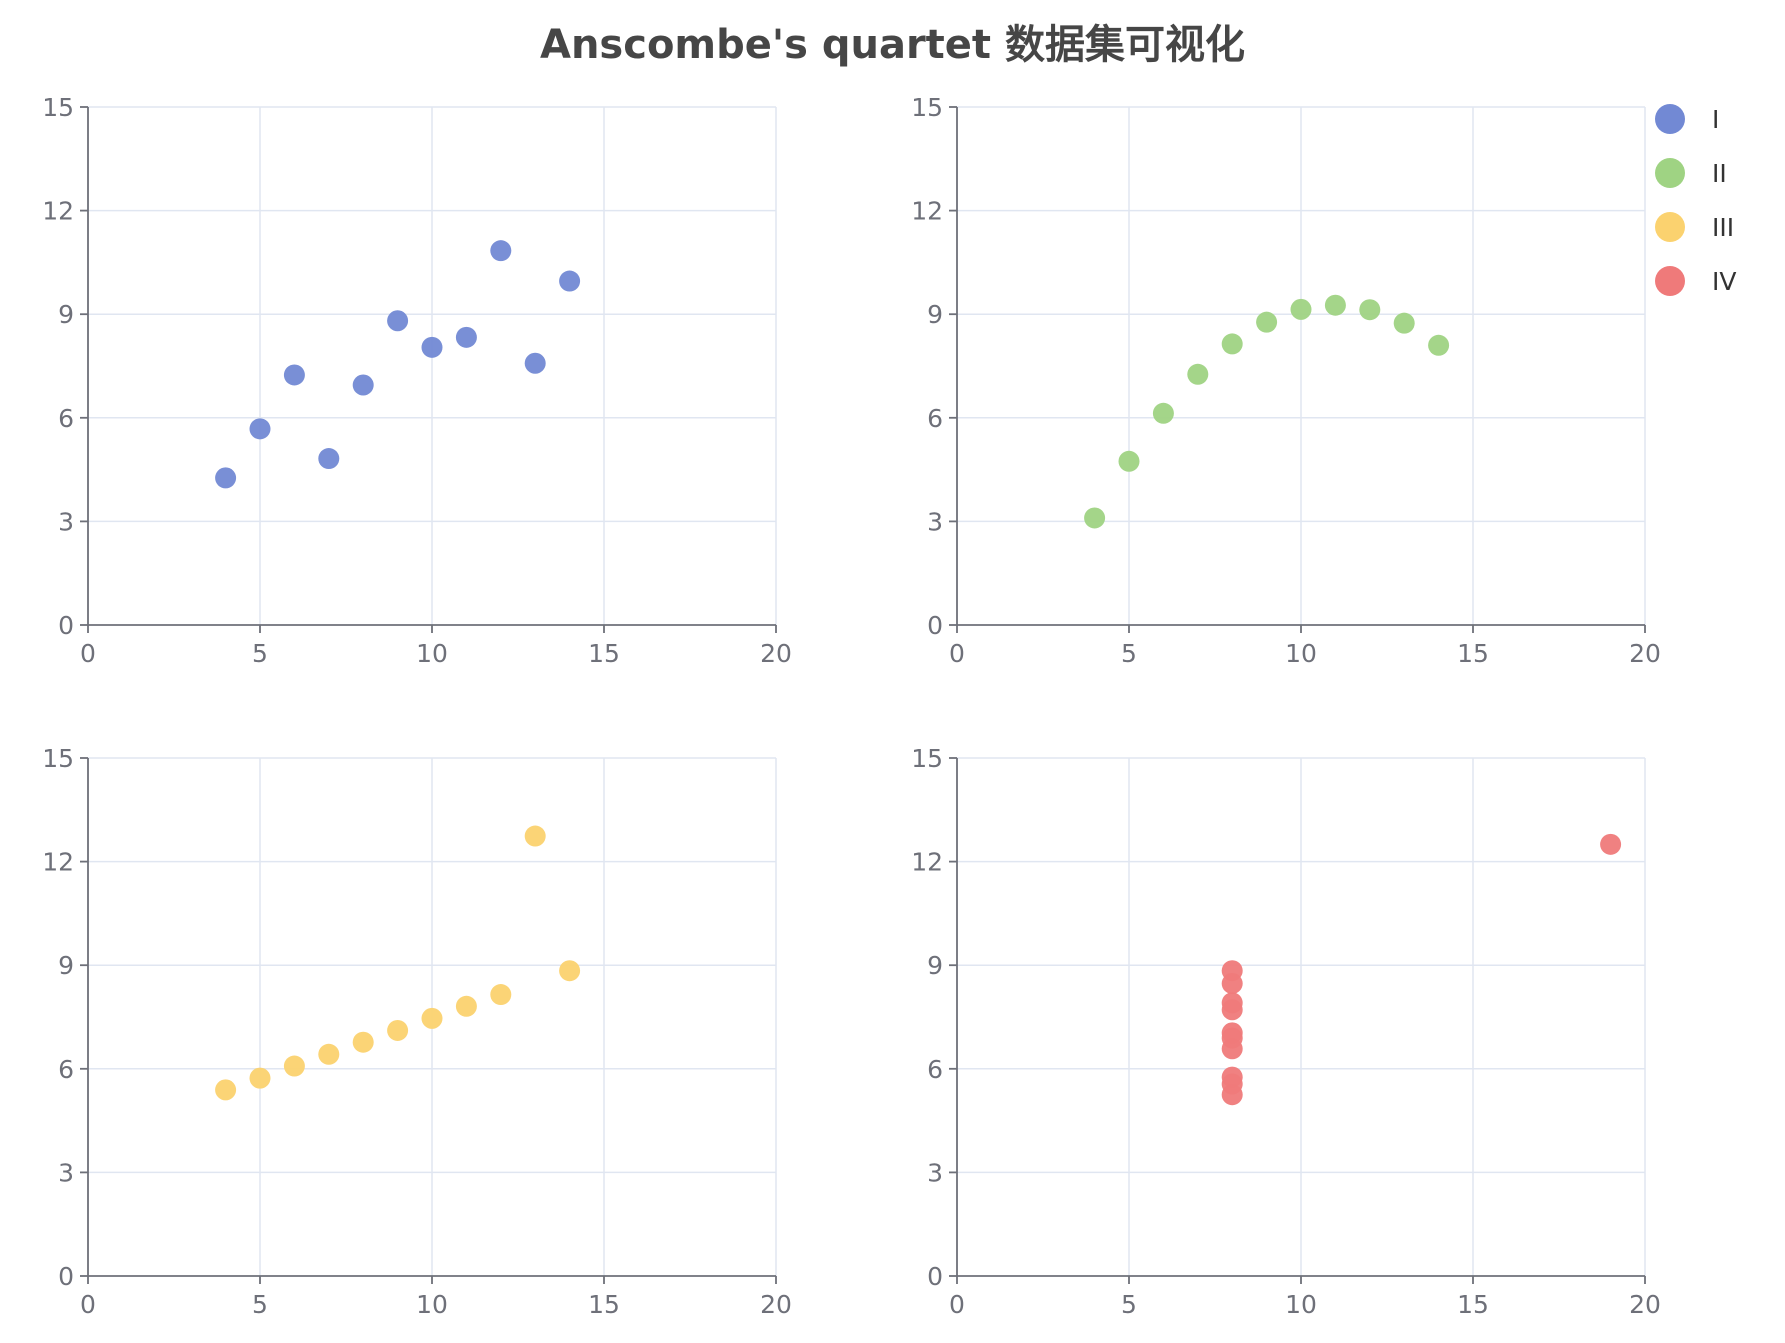  I want to click on legend-label: III, so click(1723, 227).